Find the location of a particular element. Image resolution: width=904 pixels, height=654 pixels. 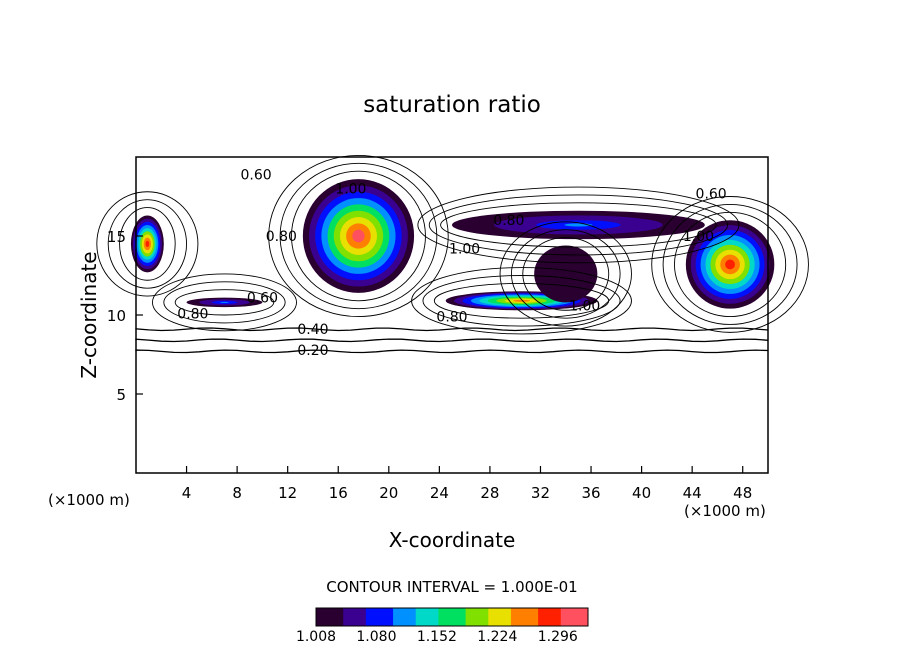

x-axis-label: X-coordinate is located at coordinates (452, 540).